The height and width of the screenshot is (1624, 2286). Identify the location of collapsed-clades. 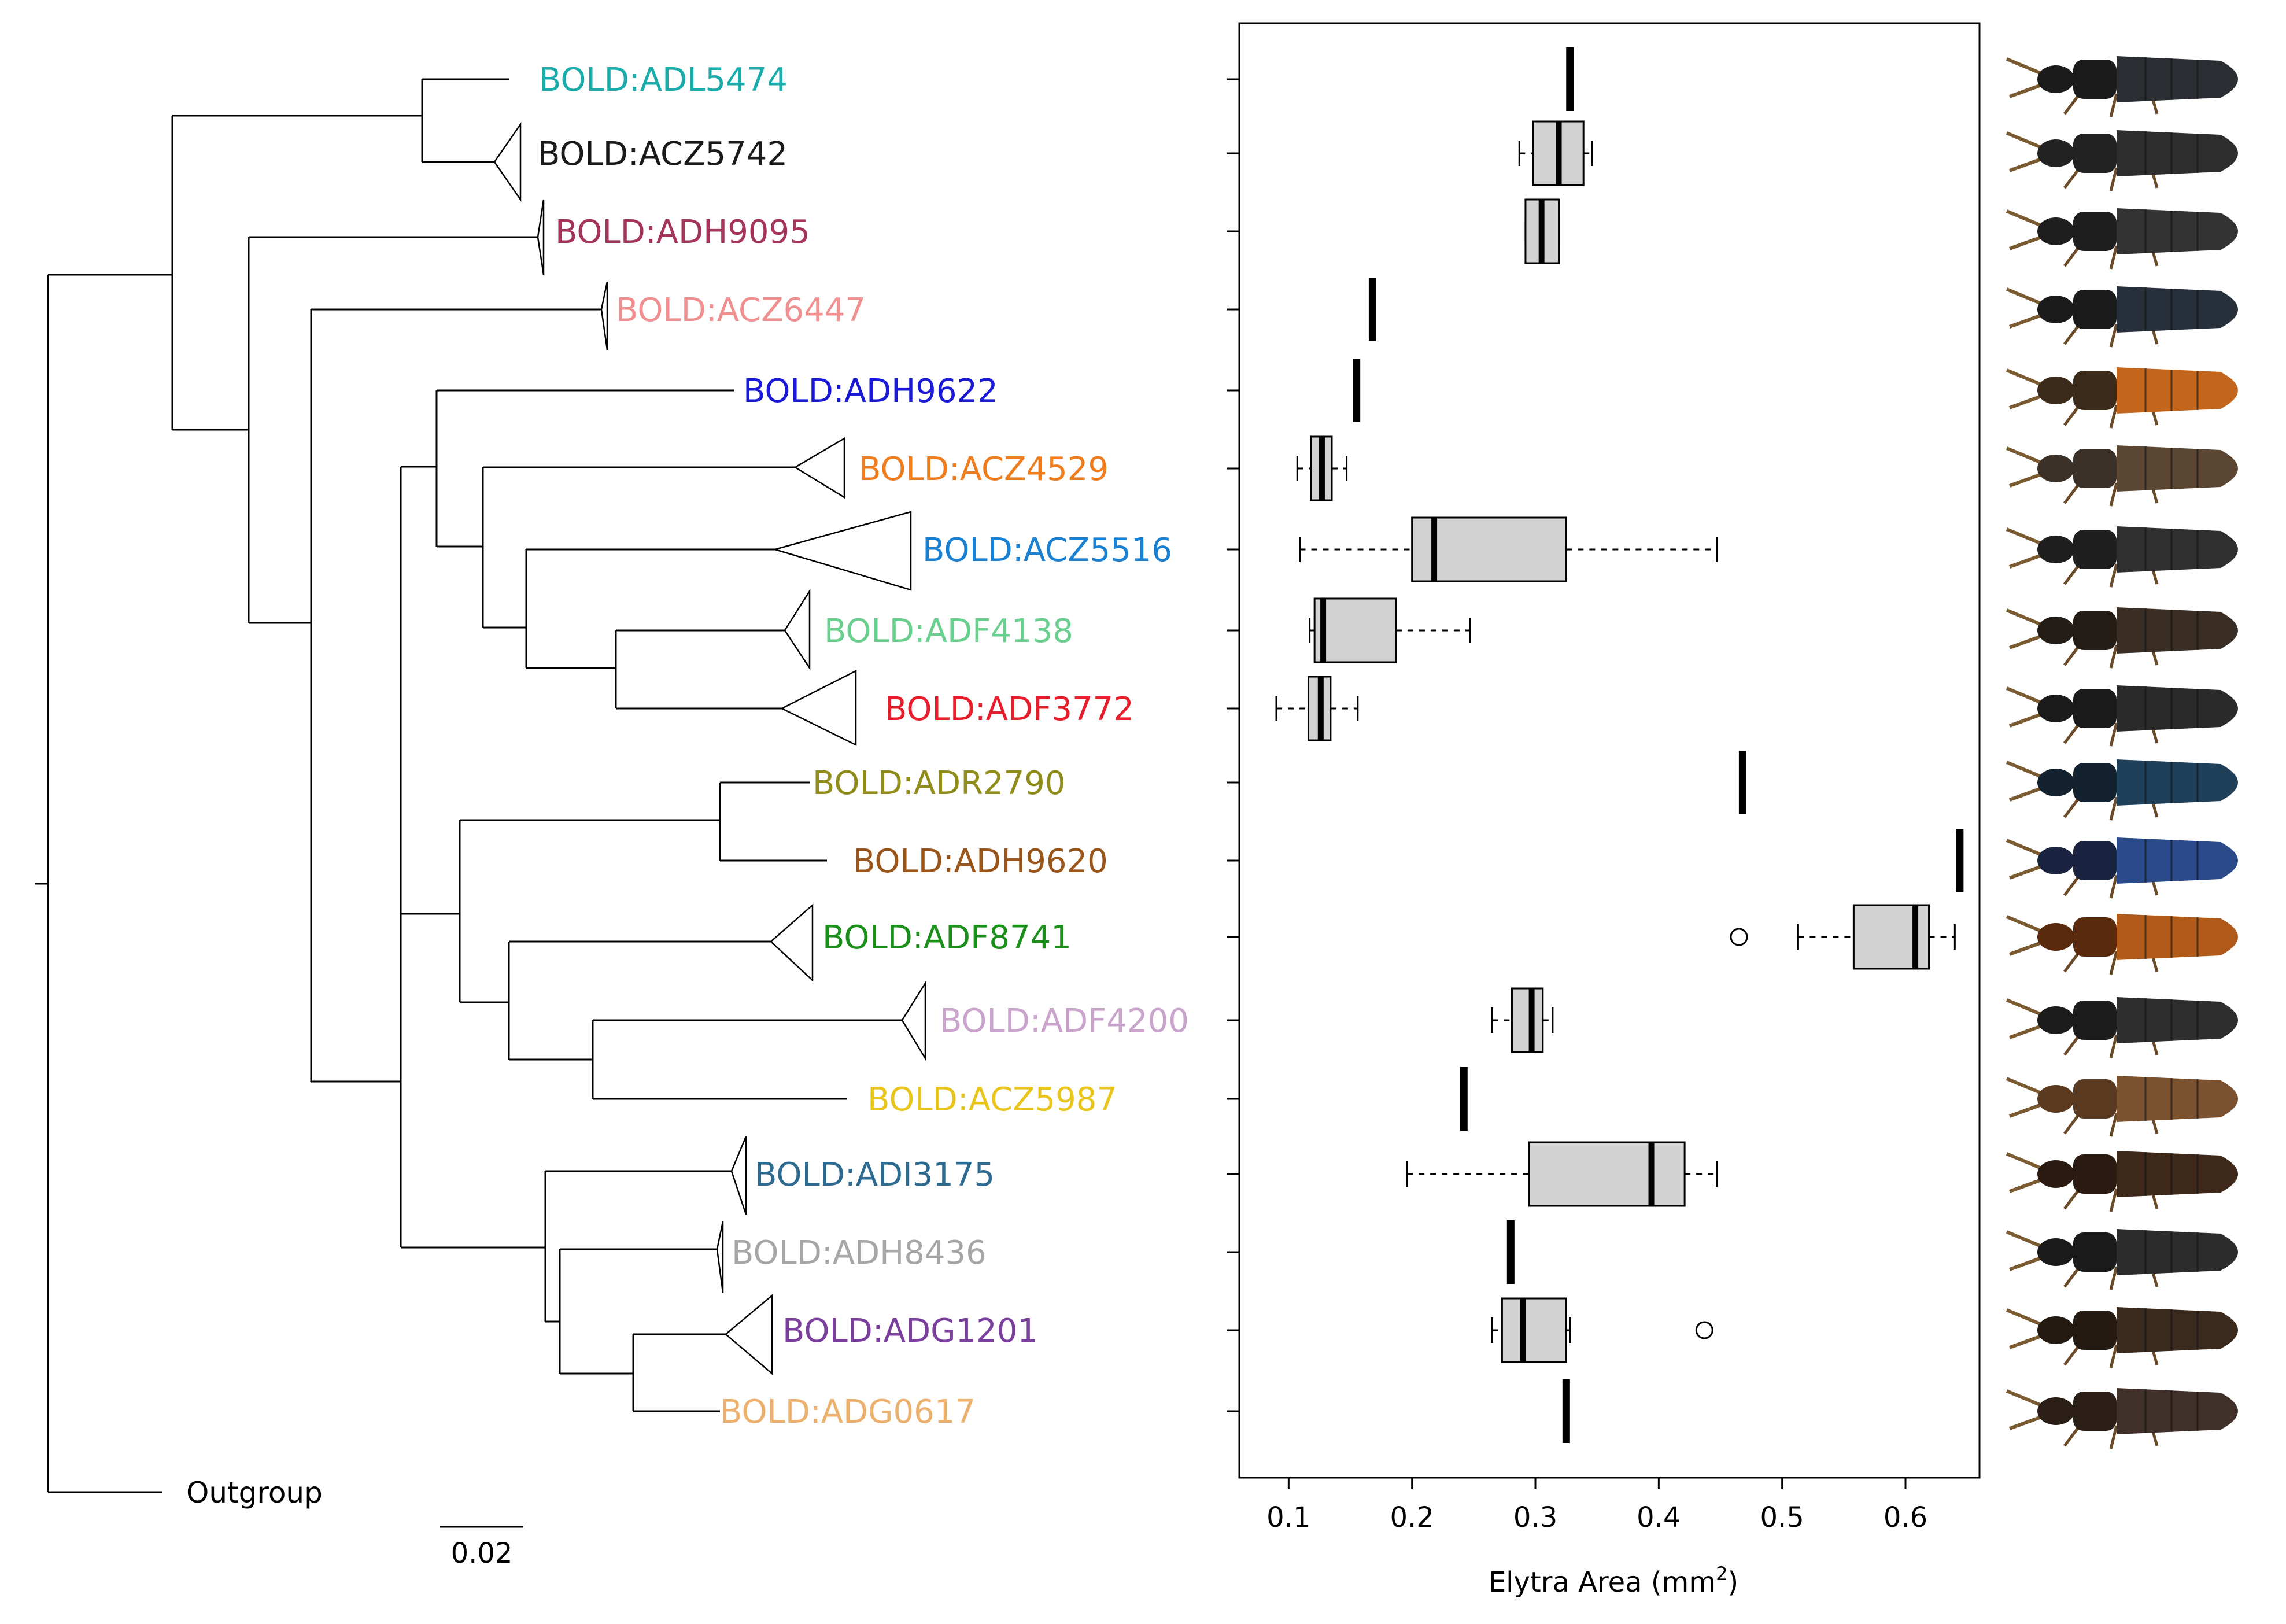
(710, 748).